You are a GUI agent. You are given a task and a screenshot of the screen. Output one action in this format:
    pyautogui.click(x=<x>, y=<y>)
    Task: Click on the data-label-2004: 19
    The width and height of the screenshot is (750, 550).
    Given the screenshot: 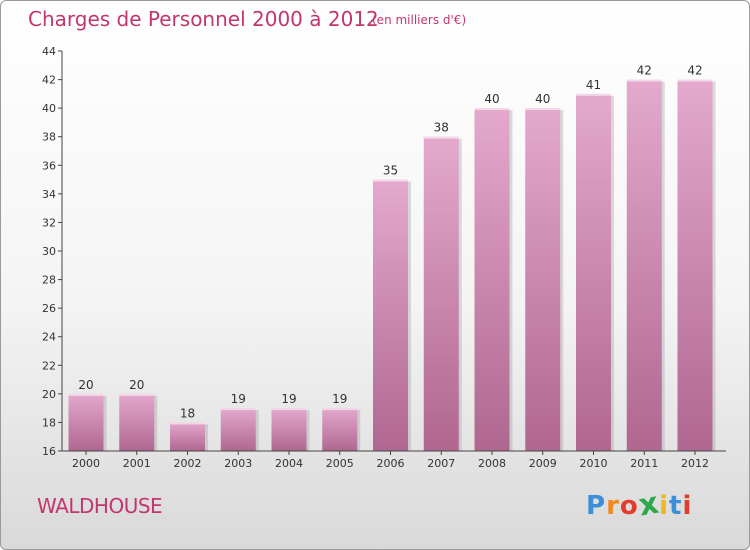 What is the action you would take?
    pyautogui.click(x=288, y=399)
    